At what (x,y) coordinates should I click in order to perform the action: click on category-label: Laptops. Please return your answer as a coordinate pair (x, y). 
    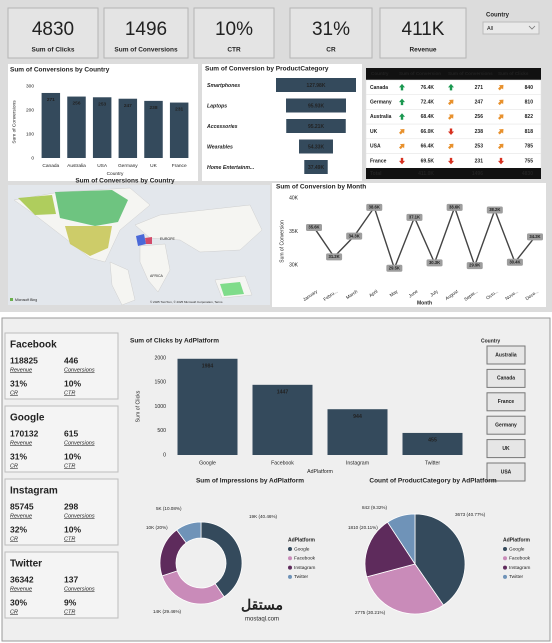
    Looking at the image, I should click on (217, 106).